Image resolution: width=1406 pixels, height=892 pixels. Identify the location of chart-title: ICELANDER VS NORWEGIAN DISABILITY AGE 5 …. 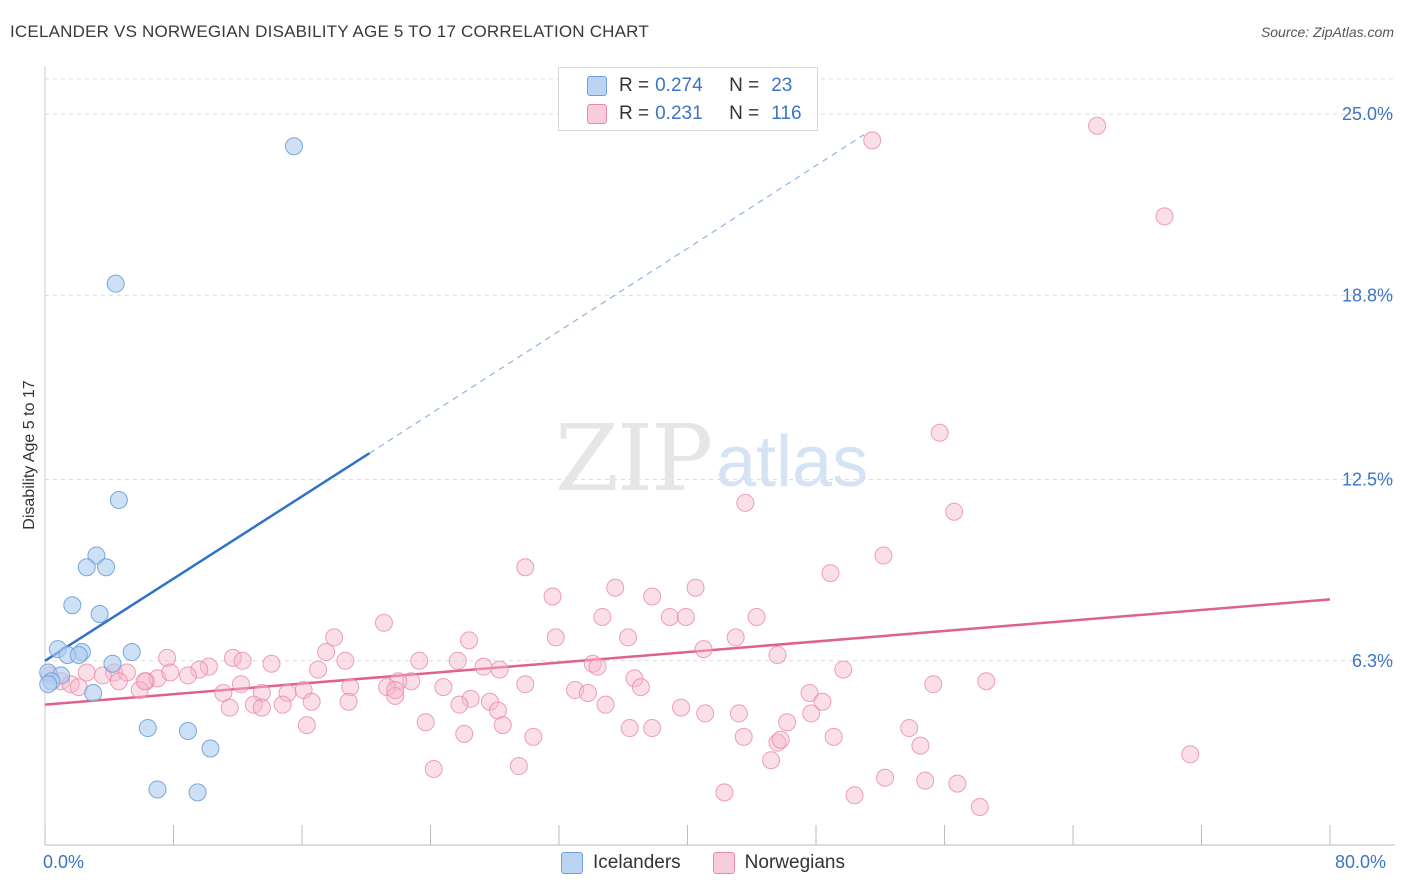
(329, 31).